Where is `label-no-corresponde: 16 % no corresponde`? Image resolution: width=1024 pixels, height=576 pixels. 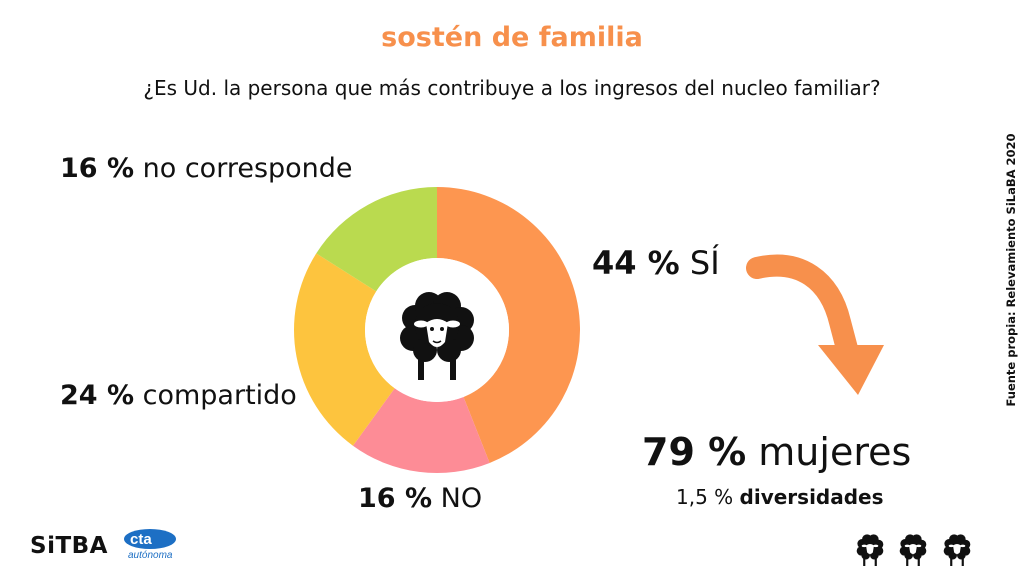
label-no-corresponde: 16 % no corresponde is located at coordinates (206, 168).